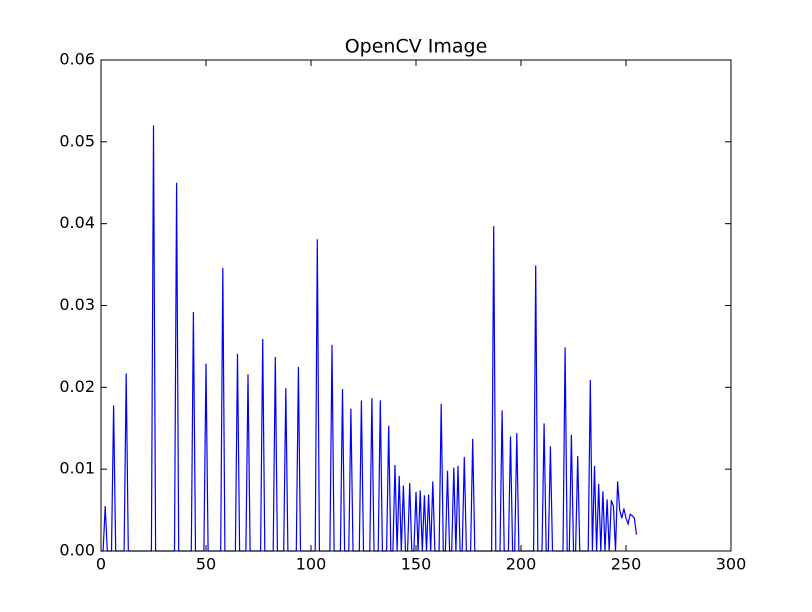  Describe the element at coordinates (77, 222) in the screenshot. I see `y-tick-label: 0.04` at that location.